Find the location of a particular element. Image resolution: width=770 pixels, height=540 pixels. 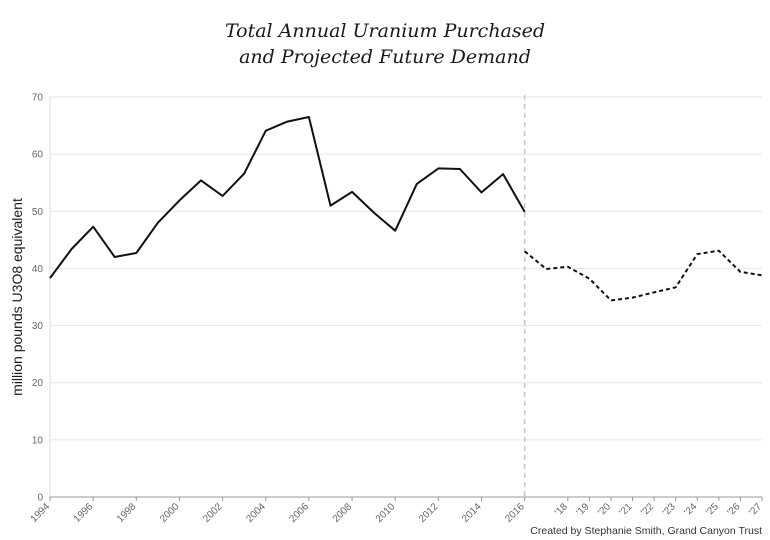

x-tick-label: 2010 is located at coordinates (386, 513).